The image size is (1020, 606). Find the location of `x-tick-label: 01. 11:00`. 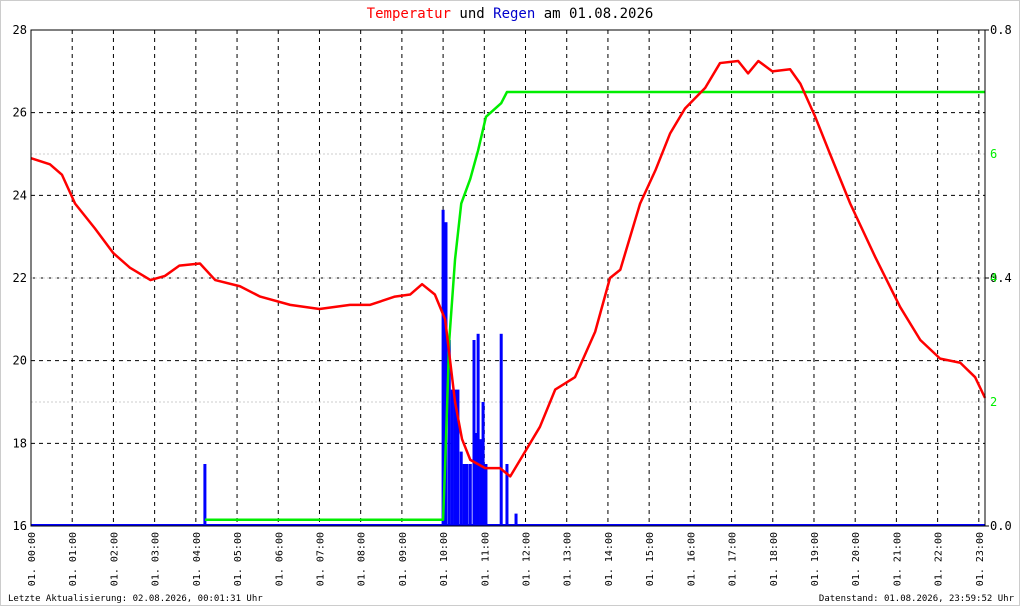

x-tick-label: 01. 11:00 is located at coordinates (485, 559).